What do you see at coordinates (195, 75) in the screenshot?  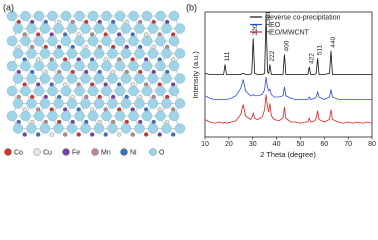 I see `y-axis-label: Intensity (a.u.)` at bounding box center [195, 75].